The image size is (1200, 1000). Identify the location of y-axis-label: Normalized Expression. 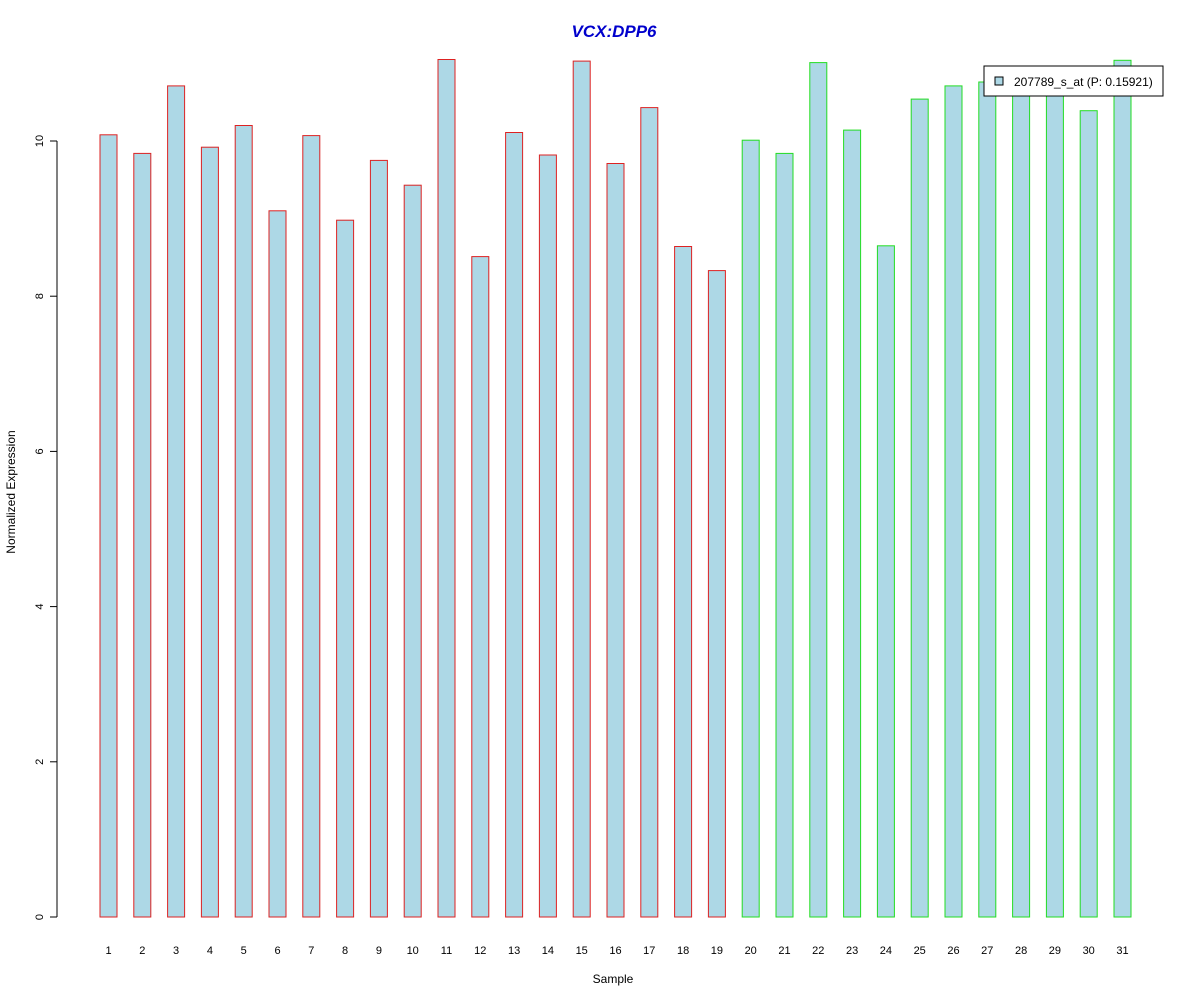
(11, 491).